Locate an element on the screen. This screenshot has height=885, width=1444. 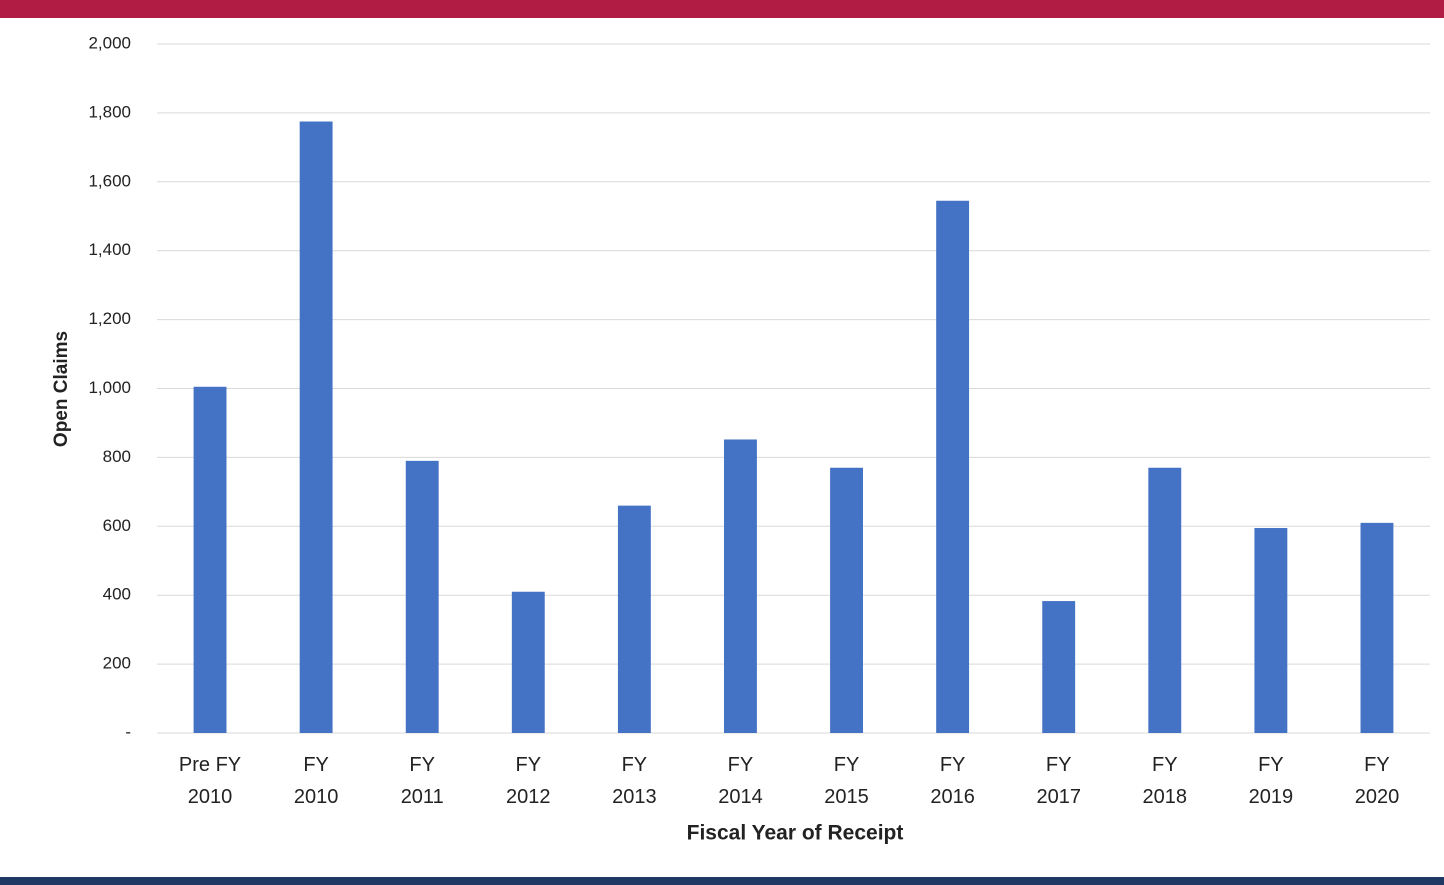
y-tick-label: 1,400 is located at coordinates (109, 249).